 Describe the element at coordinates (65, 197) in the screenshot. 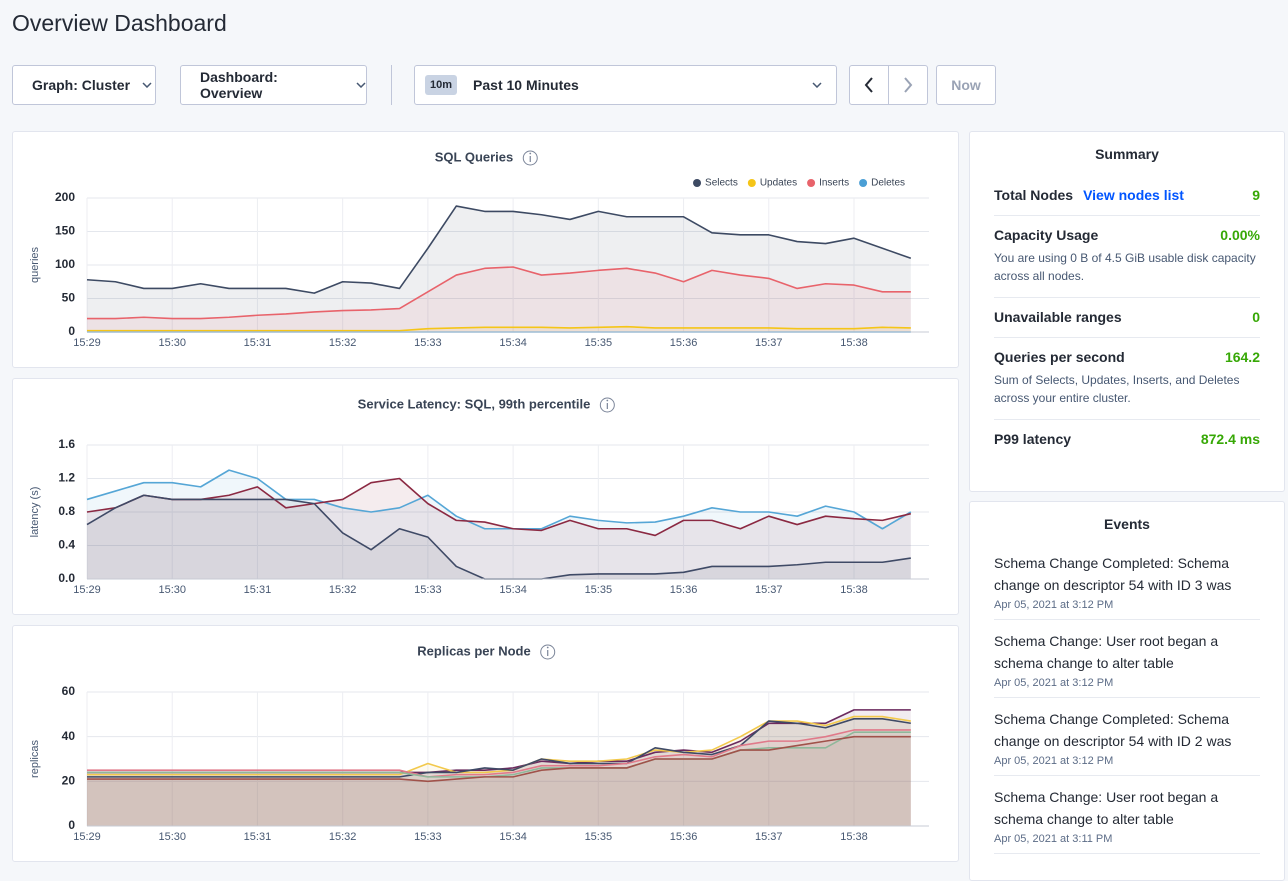

I see `y-tick-label: 200` at that location.